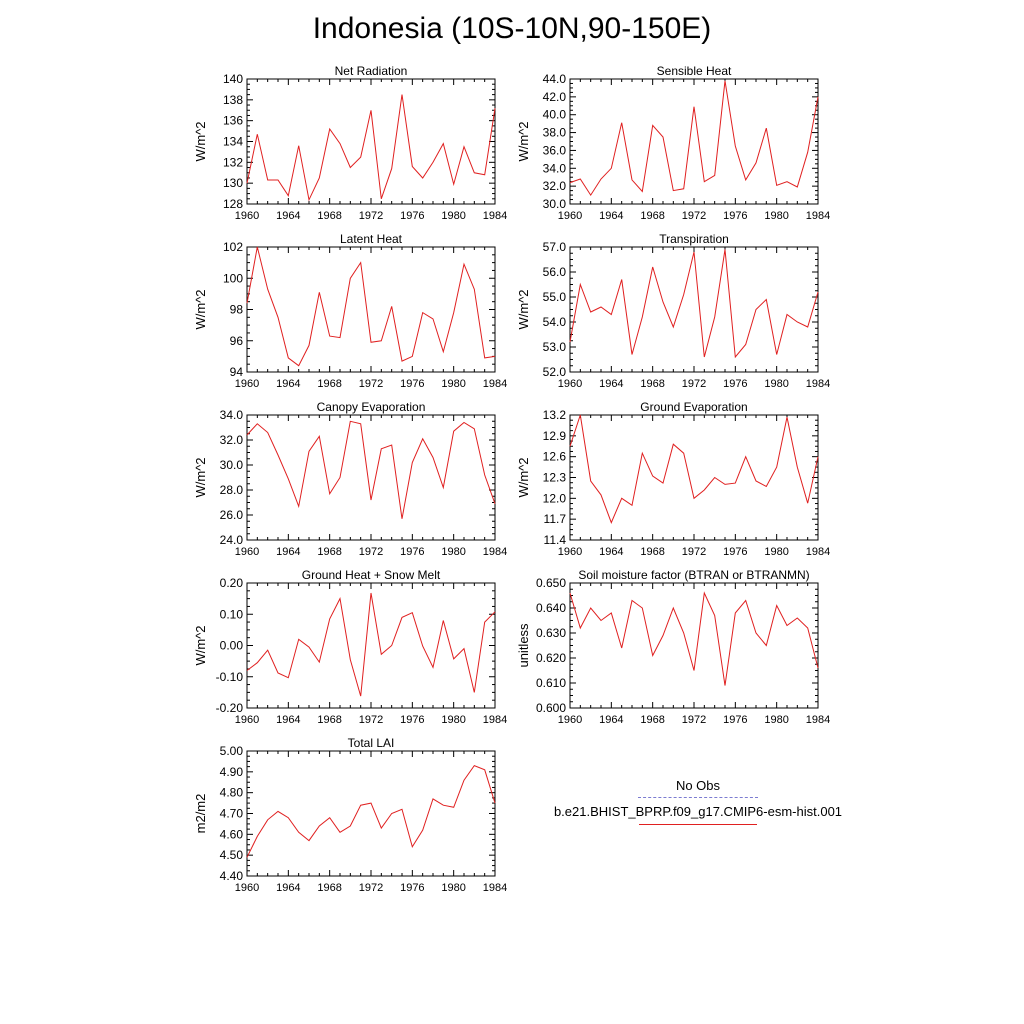  I want to click on y-tick-label: -0.10, so click(230, 677).